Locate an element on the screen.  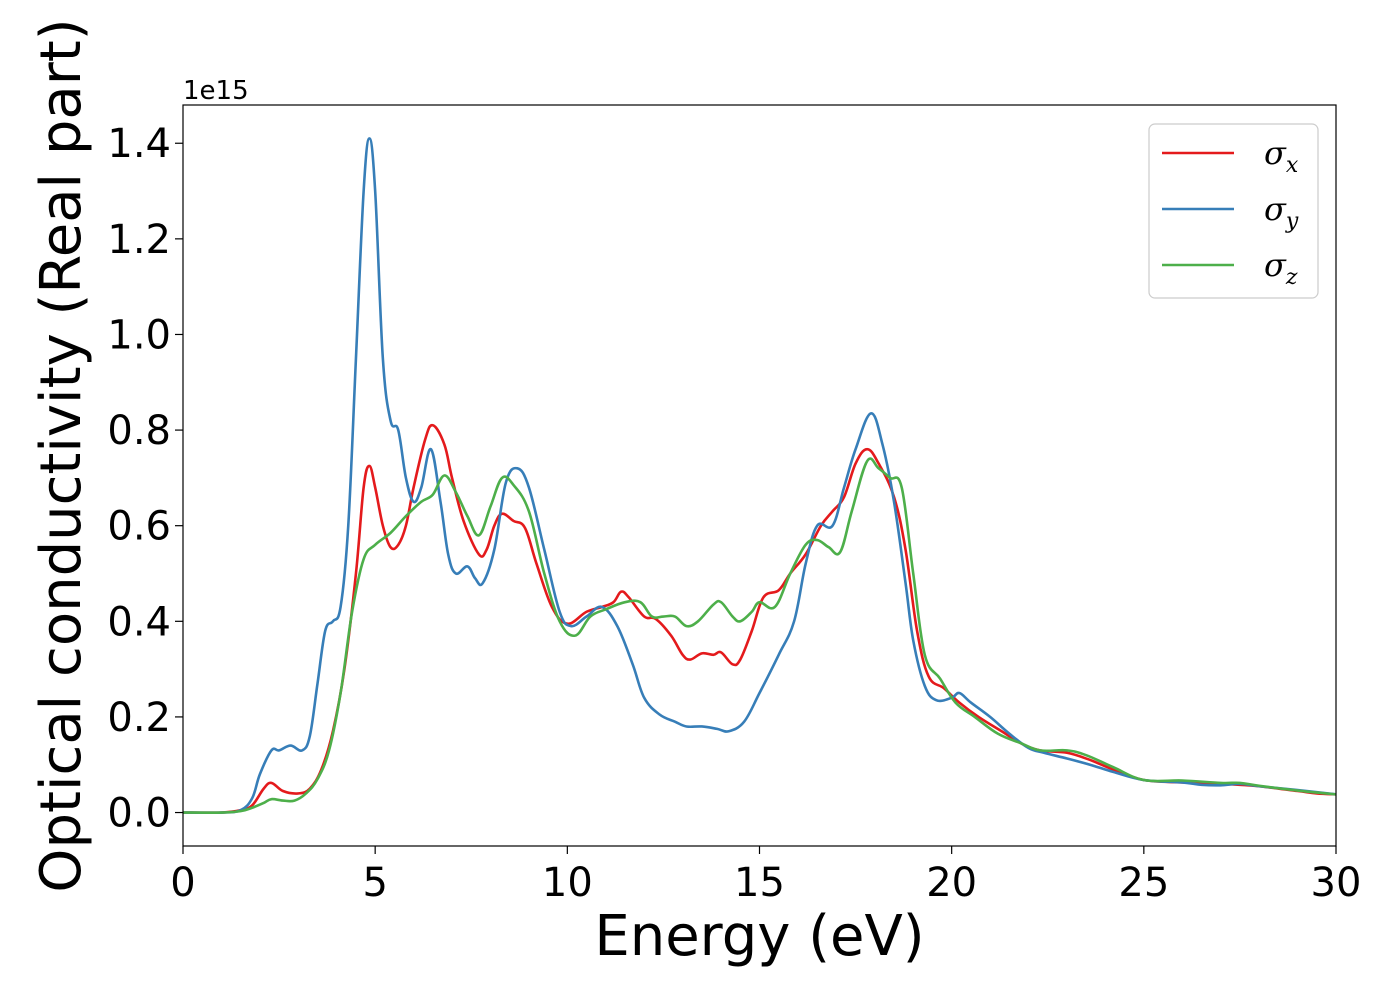
legend-label-y: σy is located at coordinates (1281, 212).